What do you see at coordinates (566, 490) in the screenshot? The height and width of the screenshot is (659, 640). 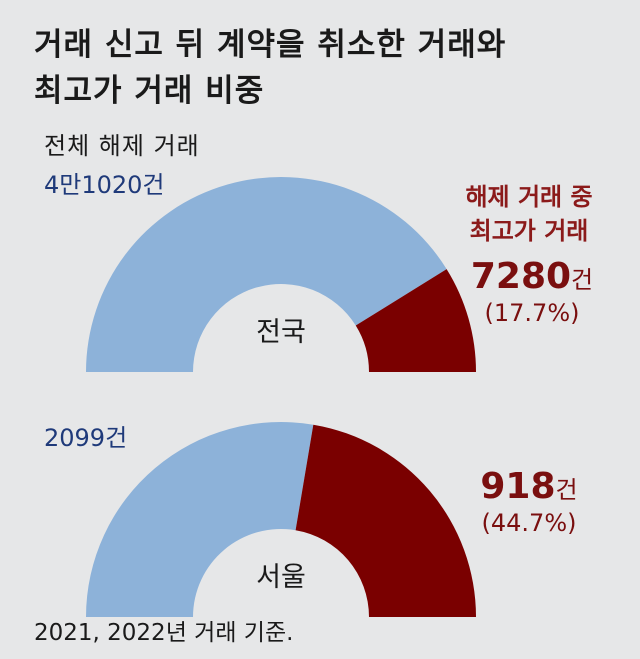 I see `highest-unit-seoul: 건` at bounding box center [566, 490].